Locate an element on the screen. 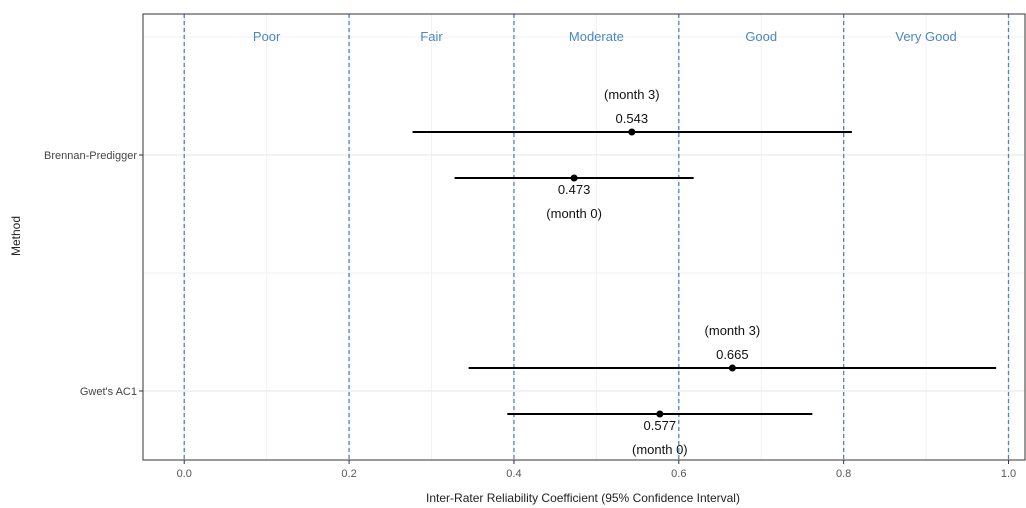 Image resolution: width=1026 pixels, height=508 pixels. band-labels: Poor Fair Moderate Good Very Good is located at coordinates (605, 36).